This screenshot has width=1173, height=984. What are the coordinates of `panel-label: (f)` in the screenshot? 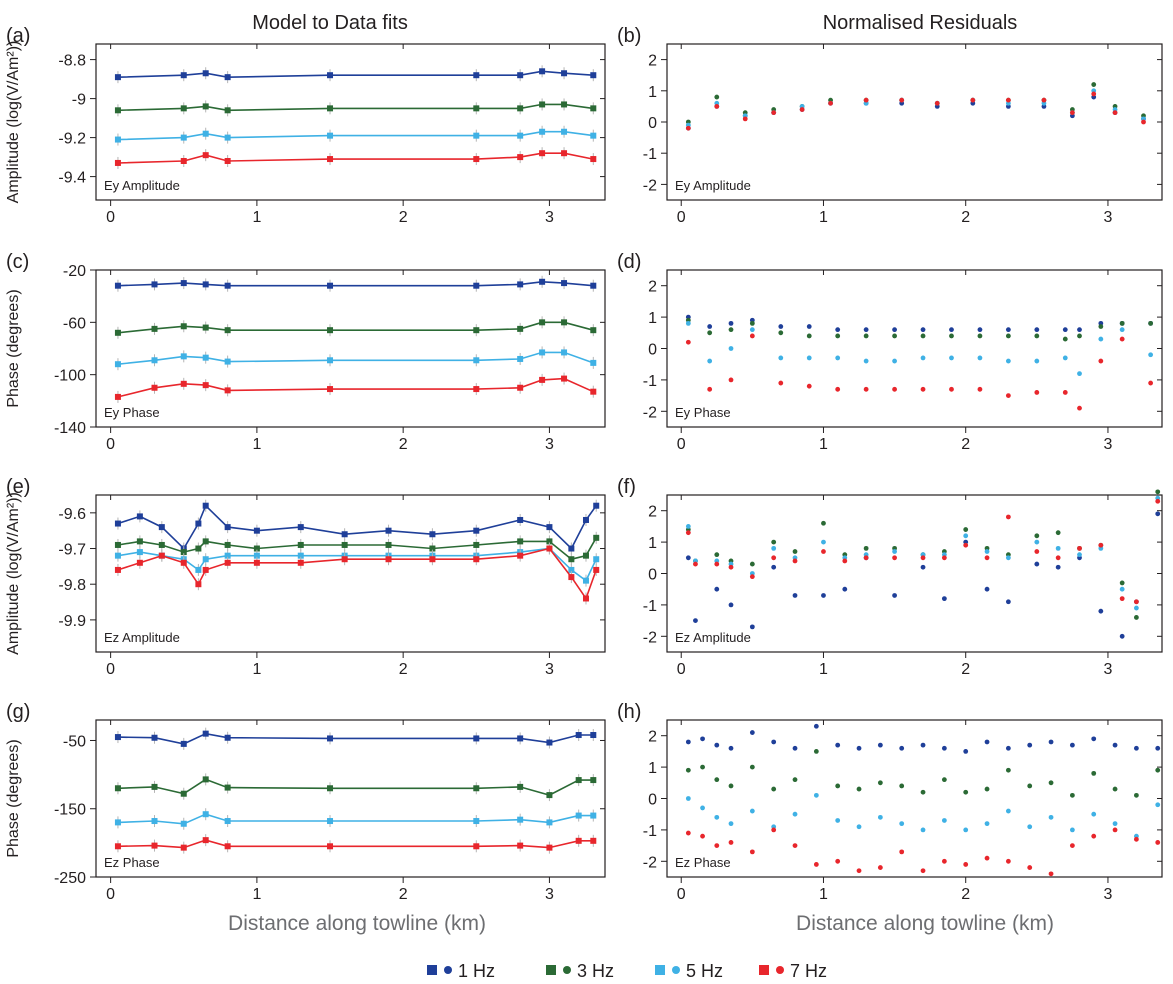 It's located at (626, 487).